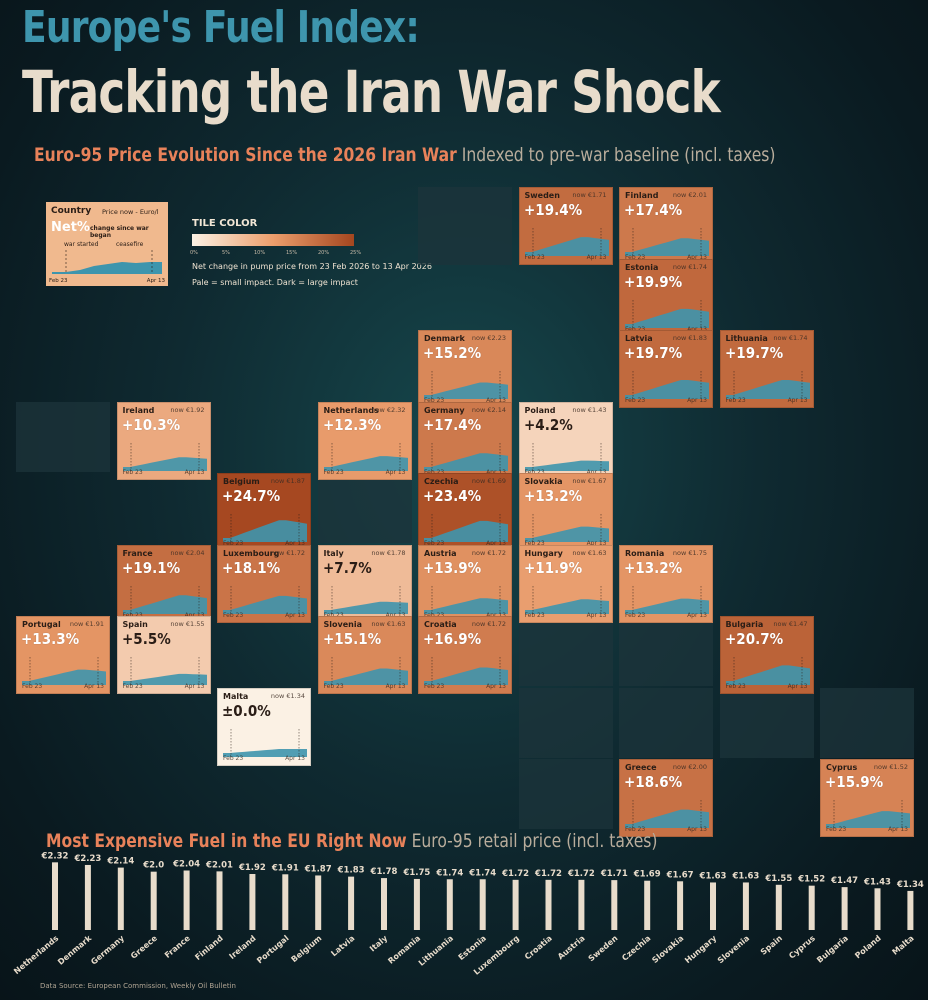 The width and height of the screenshot is (928, 1000). What do you see at coordinates (146, 639) in the screenshot?
I see `tile-change: +5.5%` at bounding box center [146, 639].